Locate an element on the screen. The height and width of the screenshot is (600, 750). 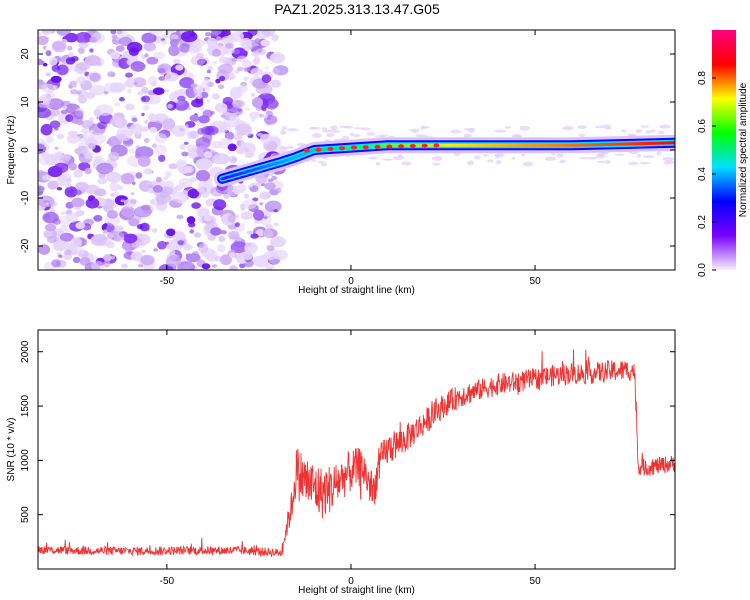
y-tick-label: 0 is located at coordinates (25, 150).